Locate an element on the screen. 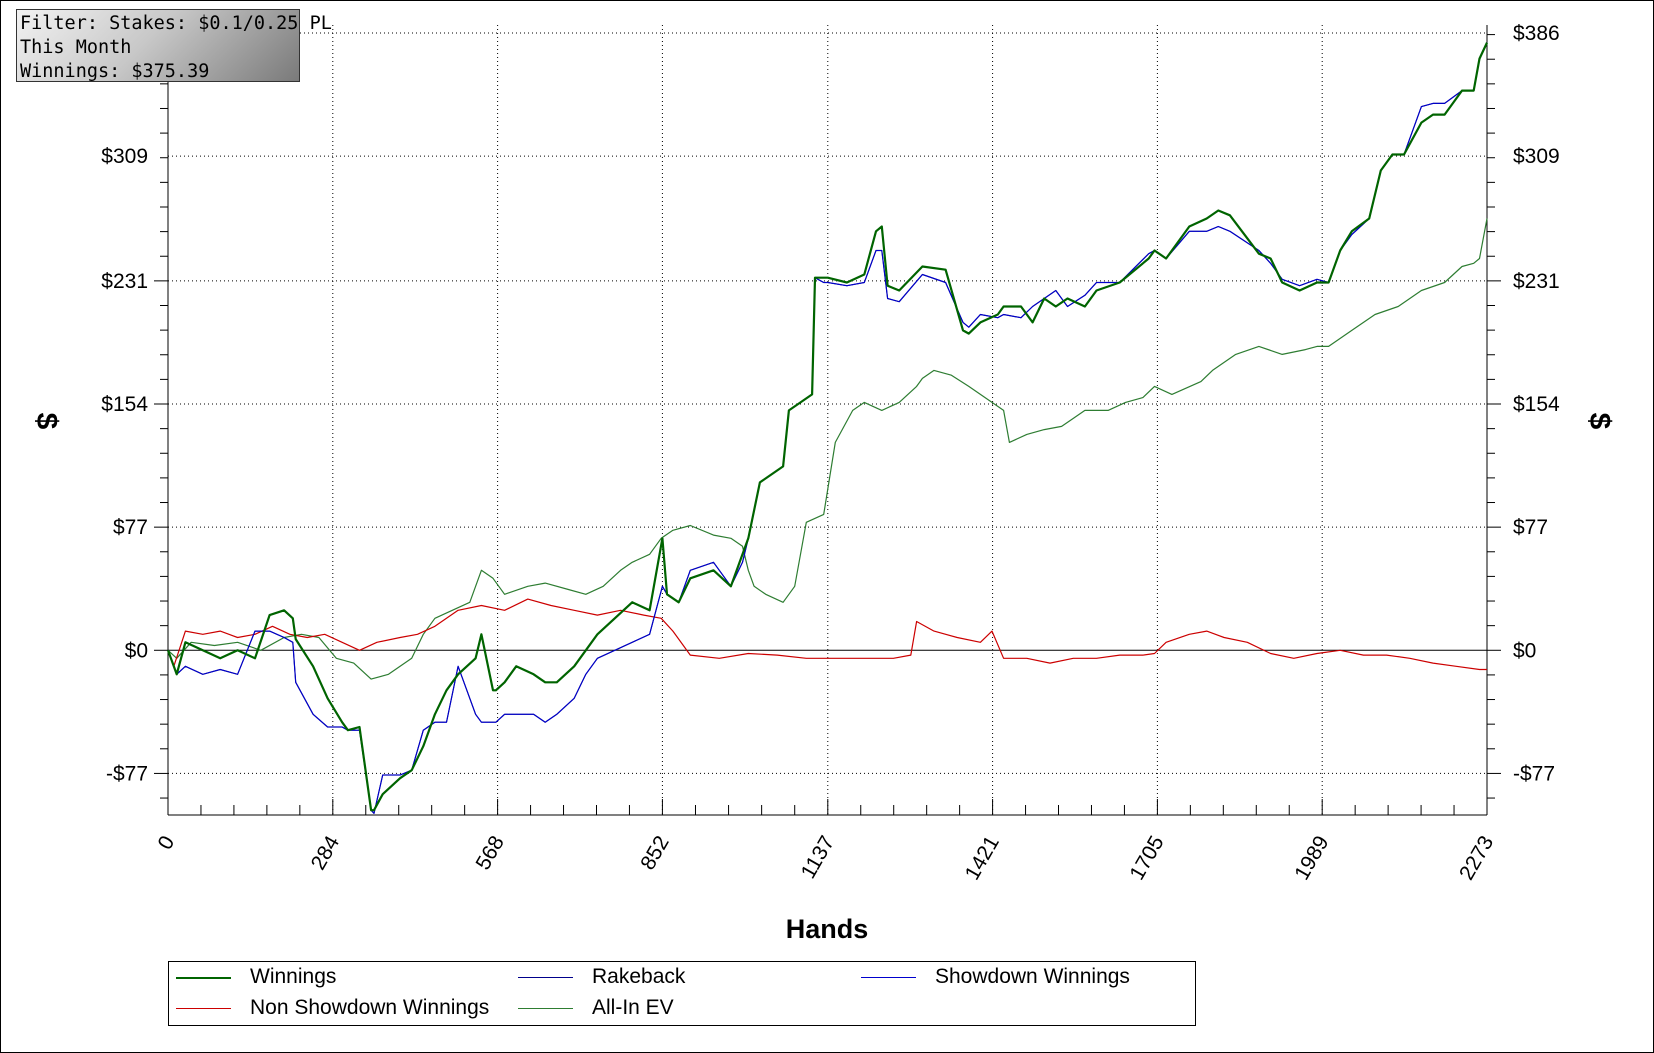 This screenshot has height=1053, width=1654. x-tick-label: 284 is located at coordinates (326, 853).